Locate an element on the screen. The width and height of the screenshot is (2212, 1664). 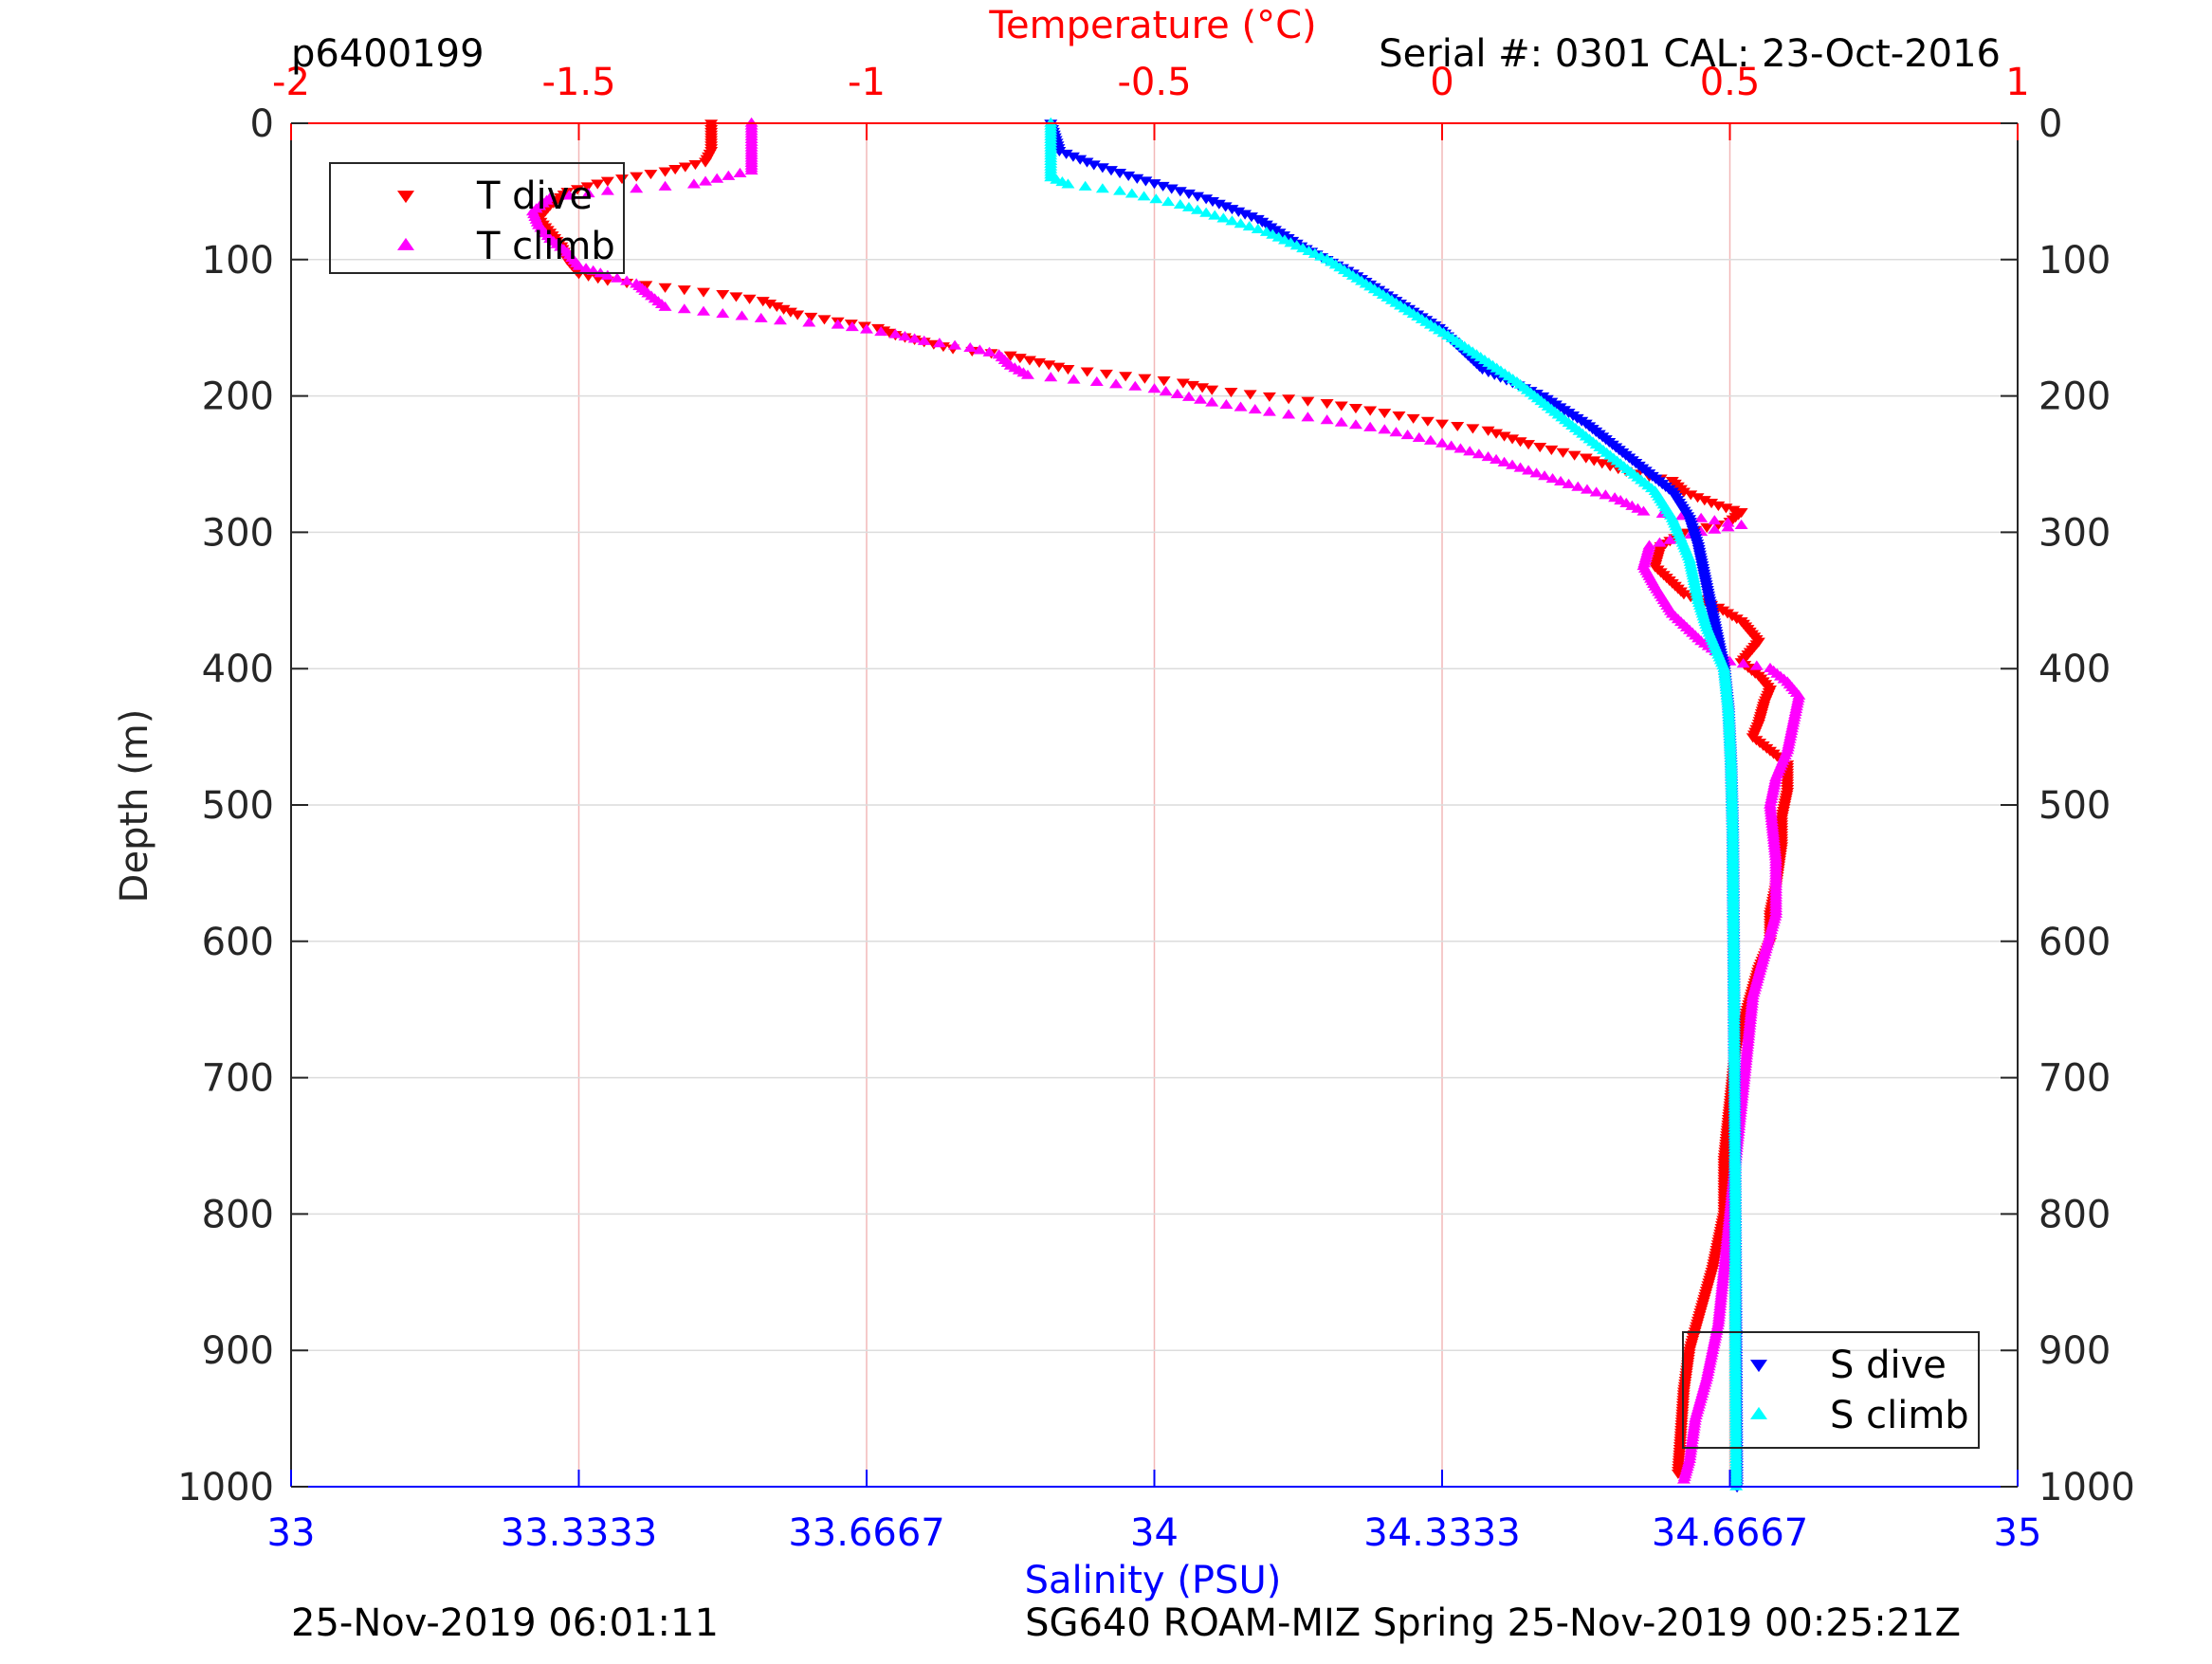
salinity-axis-title: Salinity (PSU) is located at coordinates (1153, 1580).